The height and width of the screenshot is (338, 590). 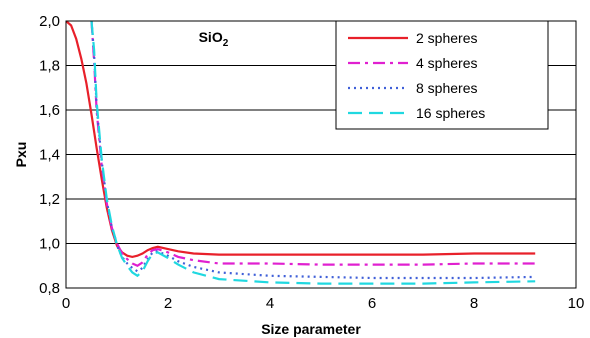 I want to click on legend-label-4: 16 spheres, so click(x=450, y=113).